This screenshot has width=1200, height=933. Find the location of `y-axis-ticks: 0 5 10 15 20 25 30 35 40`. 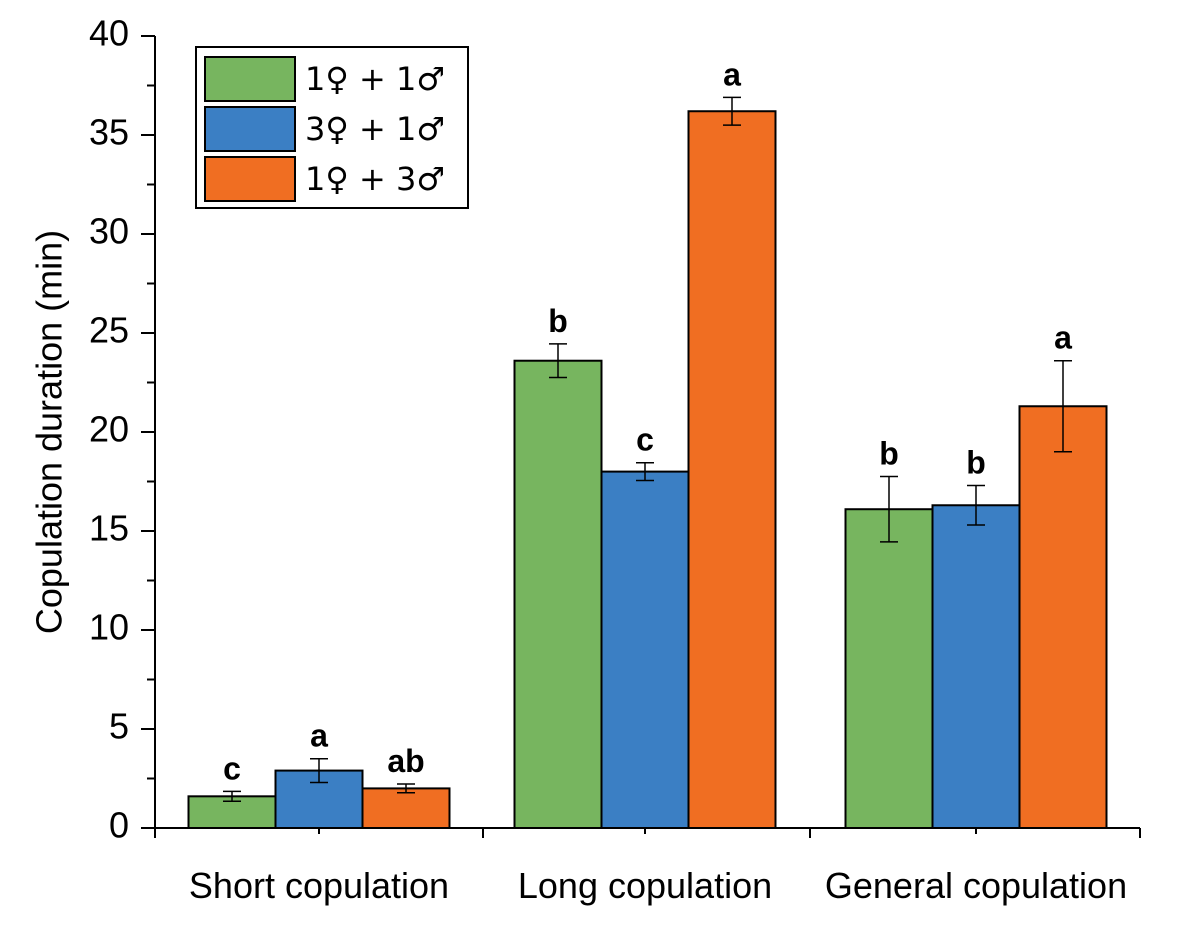

y-axis-ticks: 0 5 10 15 20 25 30 35 40 is located at coordinates (122, 429).